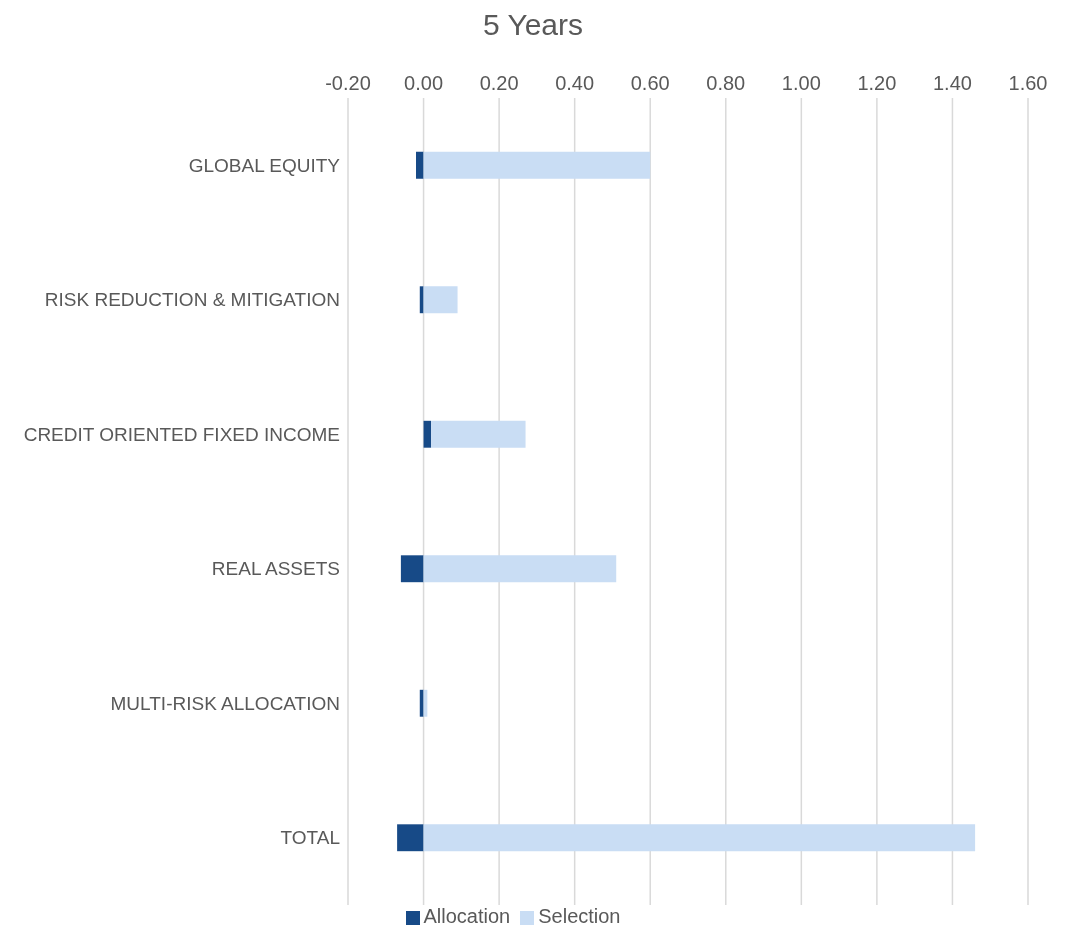 The height and width of the screenshot is (950, 1071). Describe the element at coordinates (310, 838) in the screenshot. I see `y-tick-label: TOTAL` at that location.